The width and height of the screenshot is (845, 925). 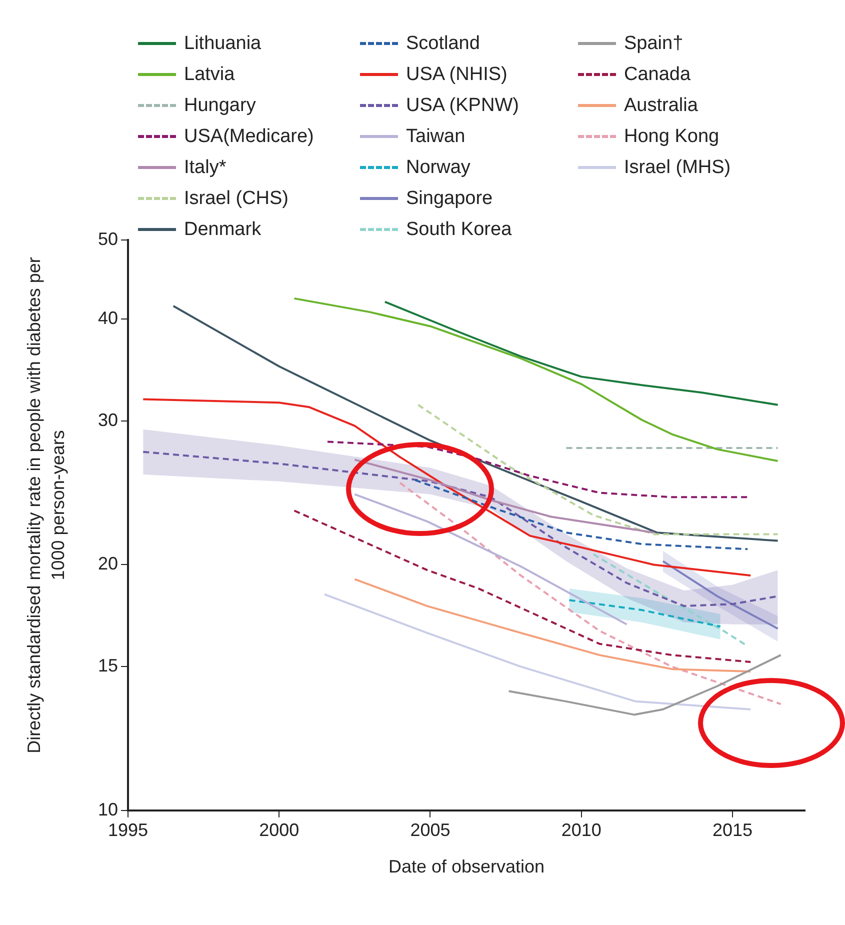 What do you see at coordinates (108, 238) in the screenshot?
I see `y-tick-label: 50` at bounding box center [108, 238].